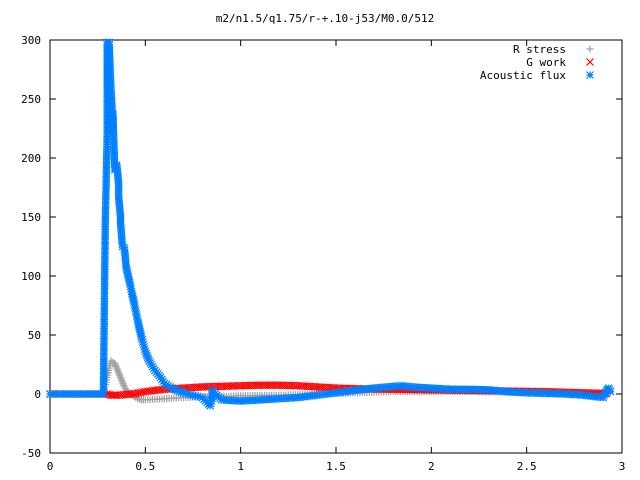 This screenshot has height=480, width=640. Describe the element at coordinates (31, 158) in the screenshot. I see `y-tick-label: 200` at that location.